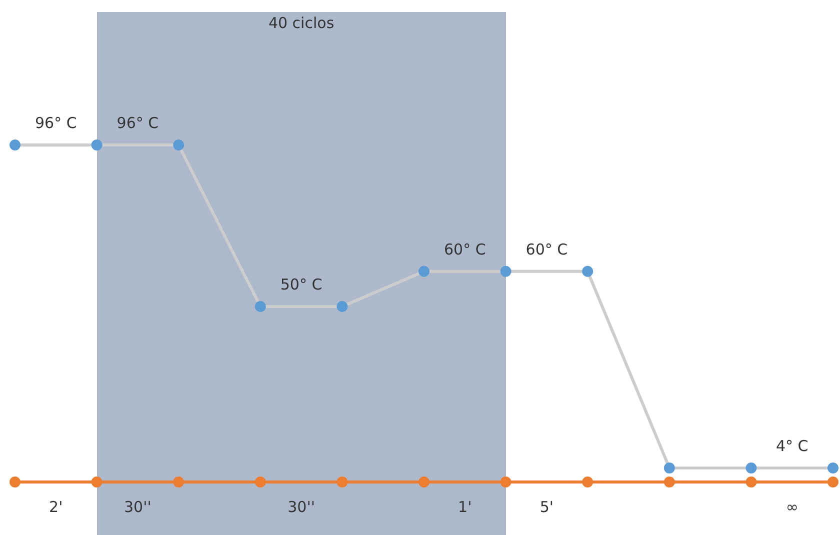  Describe the element at coordinates (56, 507) in the screenshot. I see `text: 2'` at that location.